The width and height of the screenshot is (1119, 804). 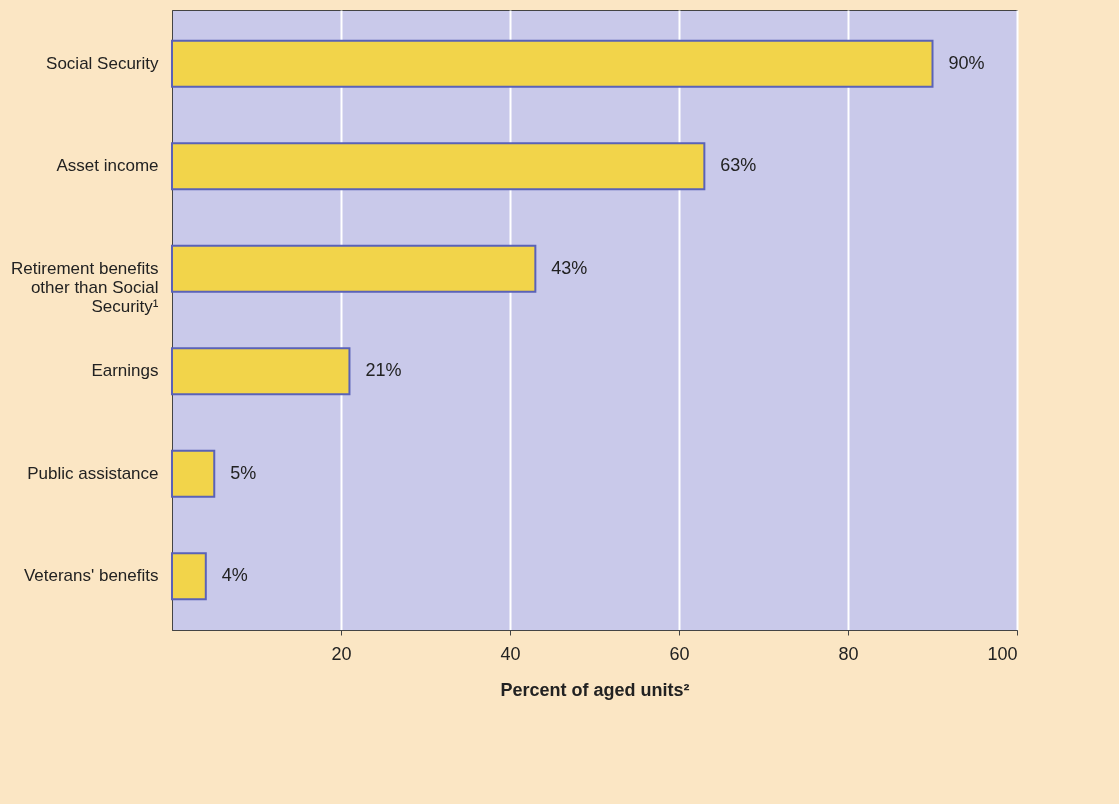 I want to click on x-tick-label: 80, so click(x=848, y=653).